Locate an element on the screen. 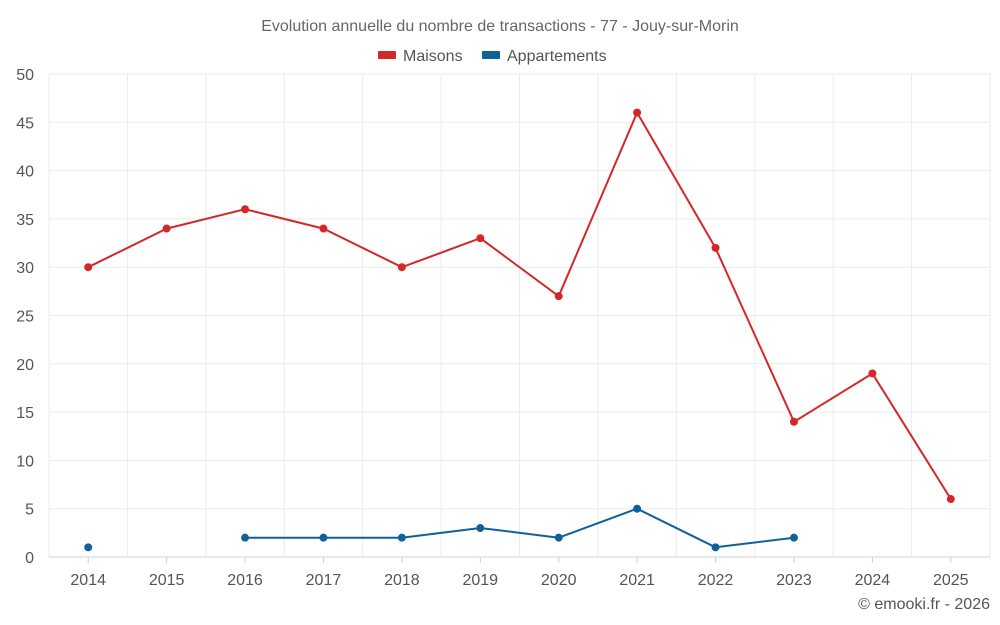  x-tick-label: 2014 is located at coordinates (88, 580).